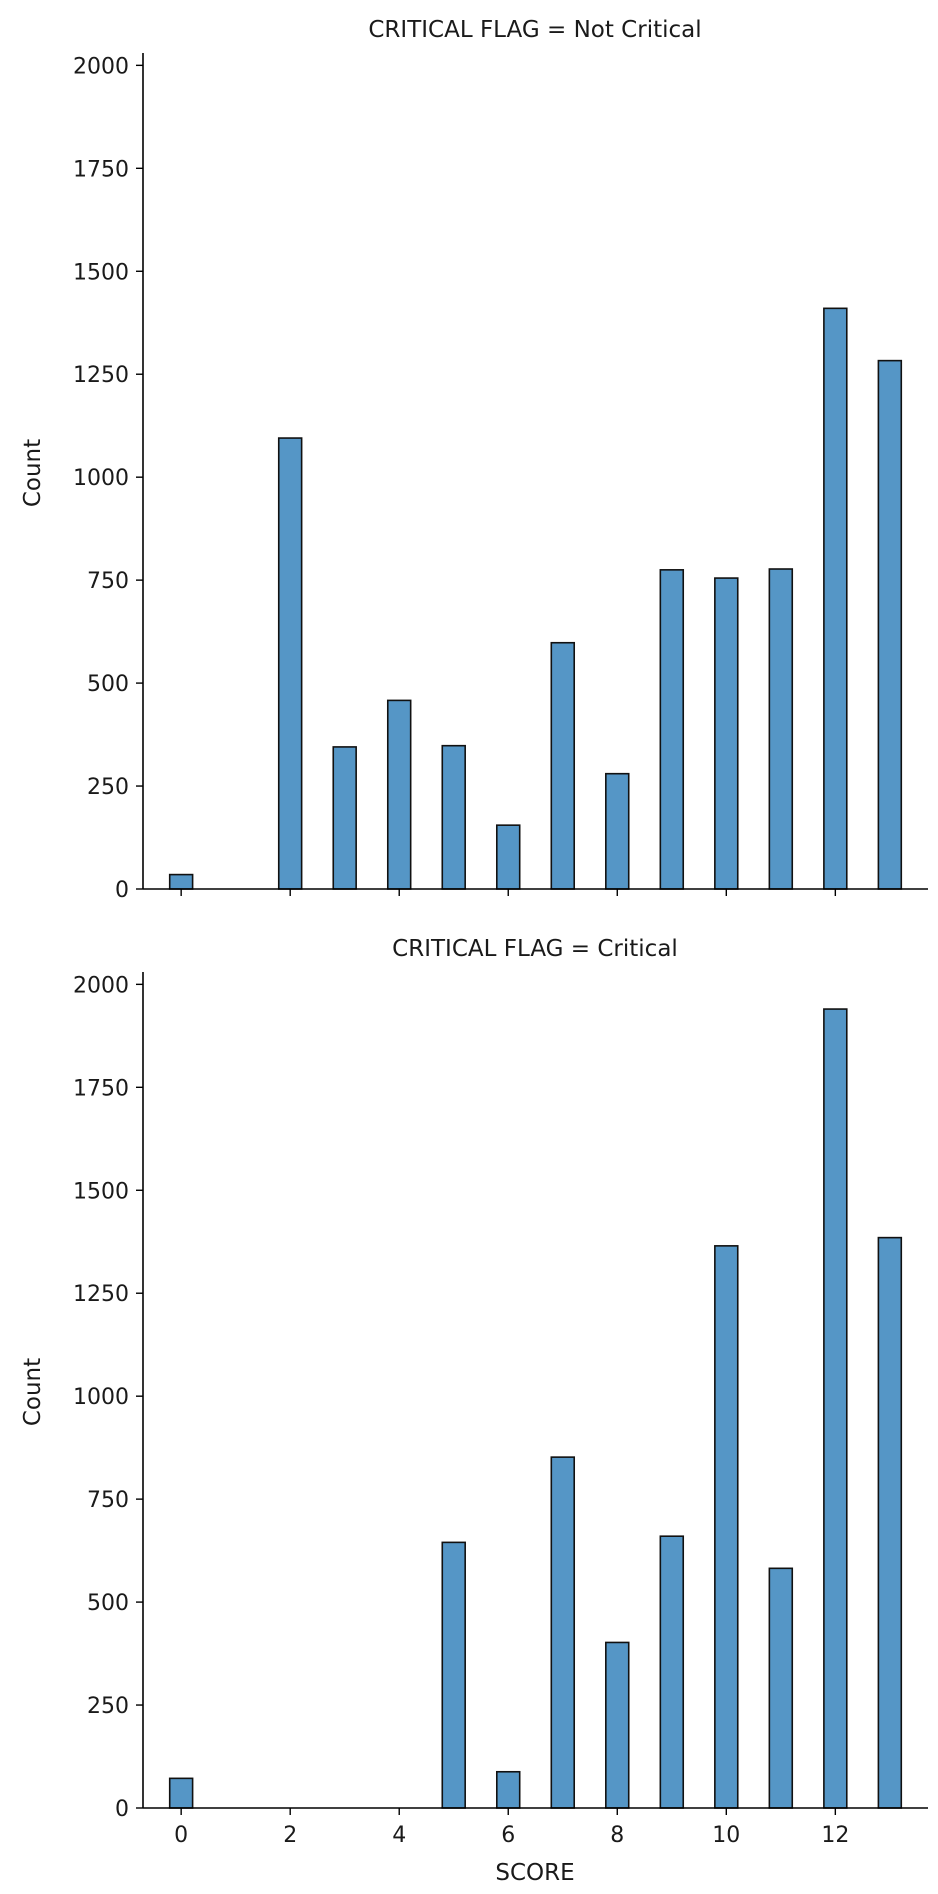 Image resolution: width=938 pixels, height=1894 pixels. I want to click on x-tick-label: 2, so click(290, 1835).